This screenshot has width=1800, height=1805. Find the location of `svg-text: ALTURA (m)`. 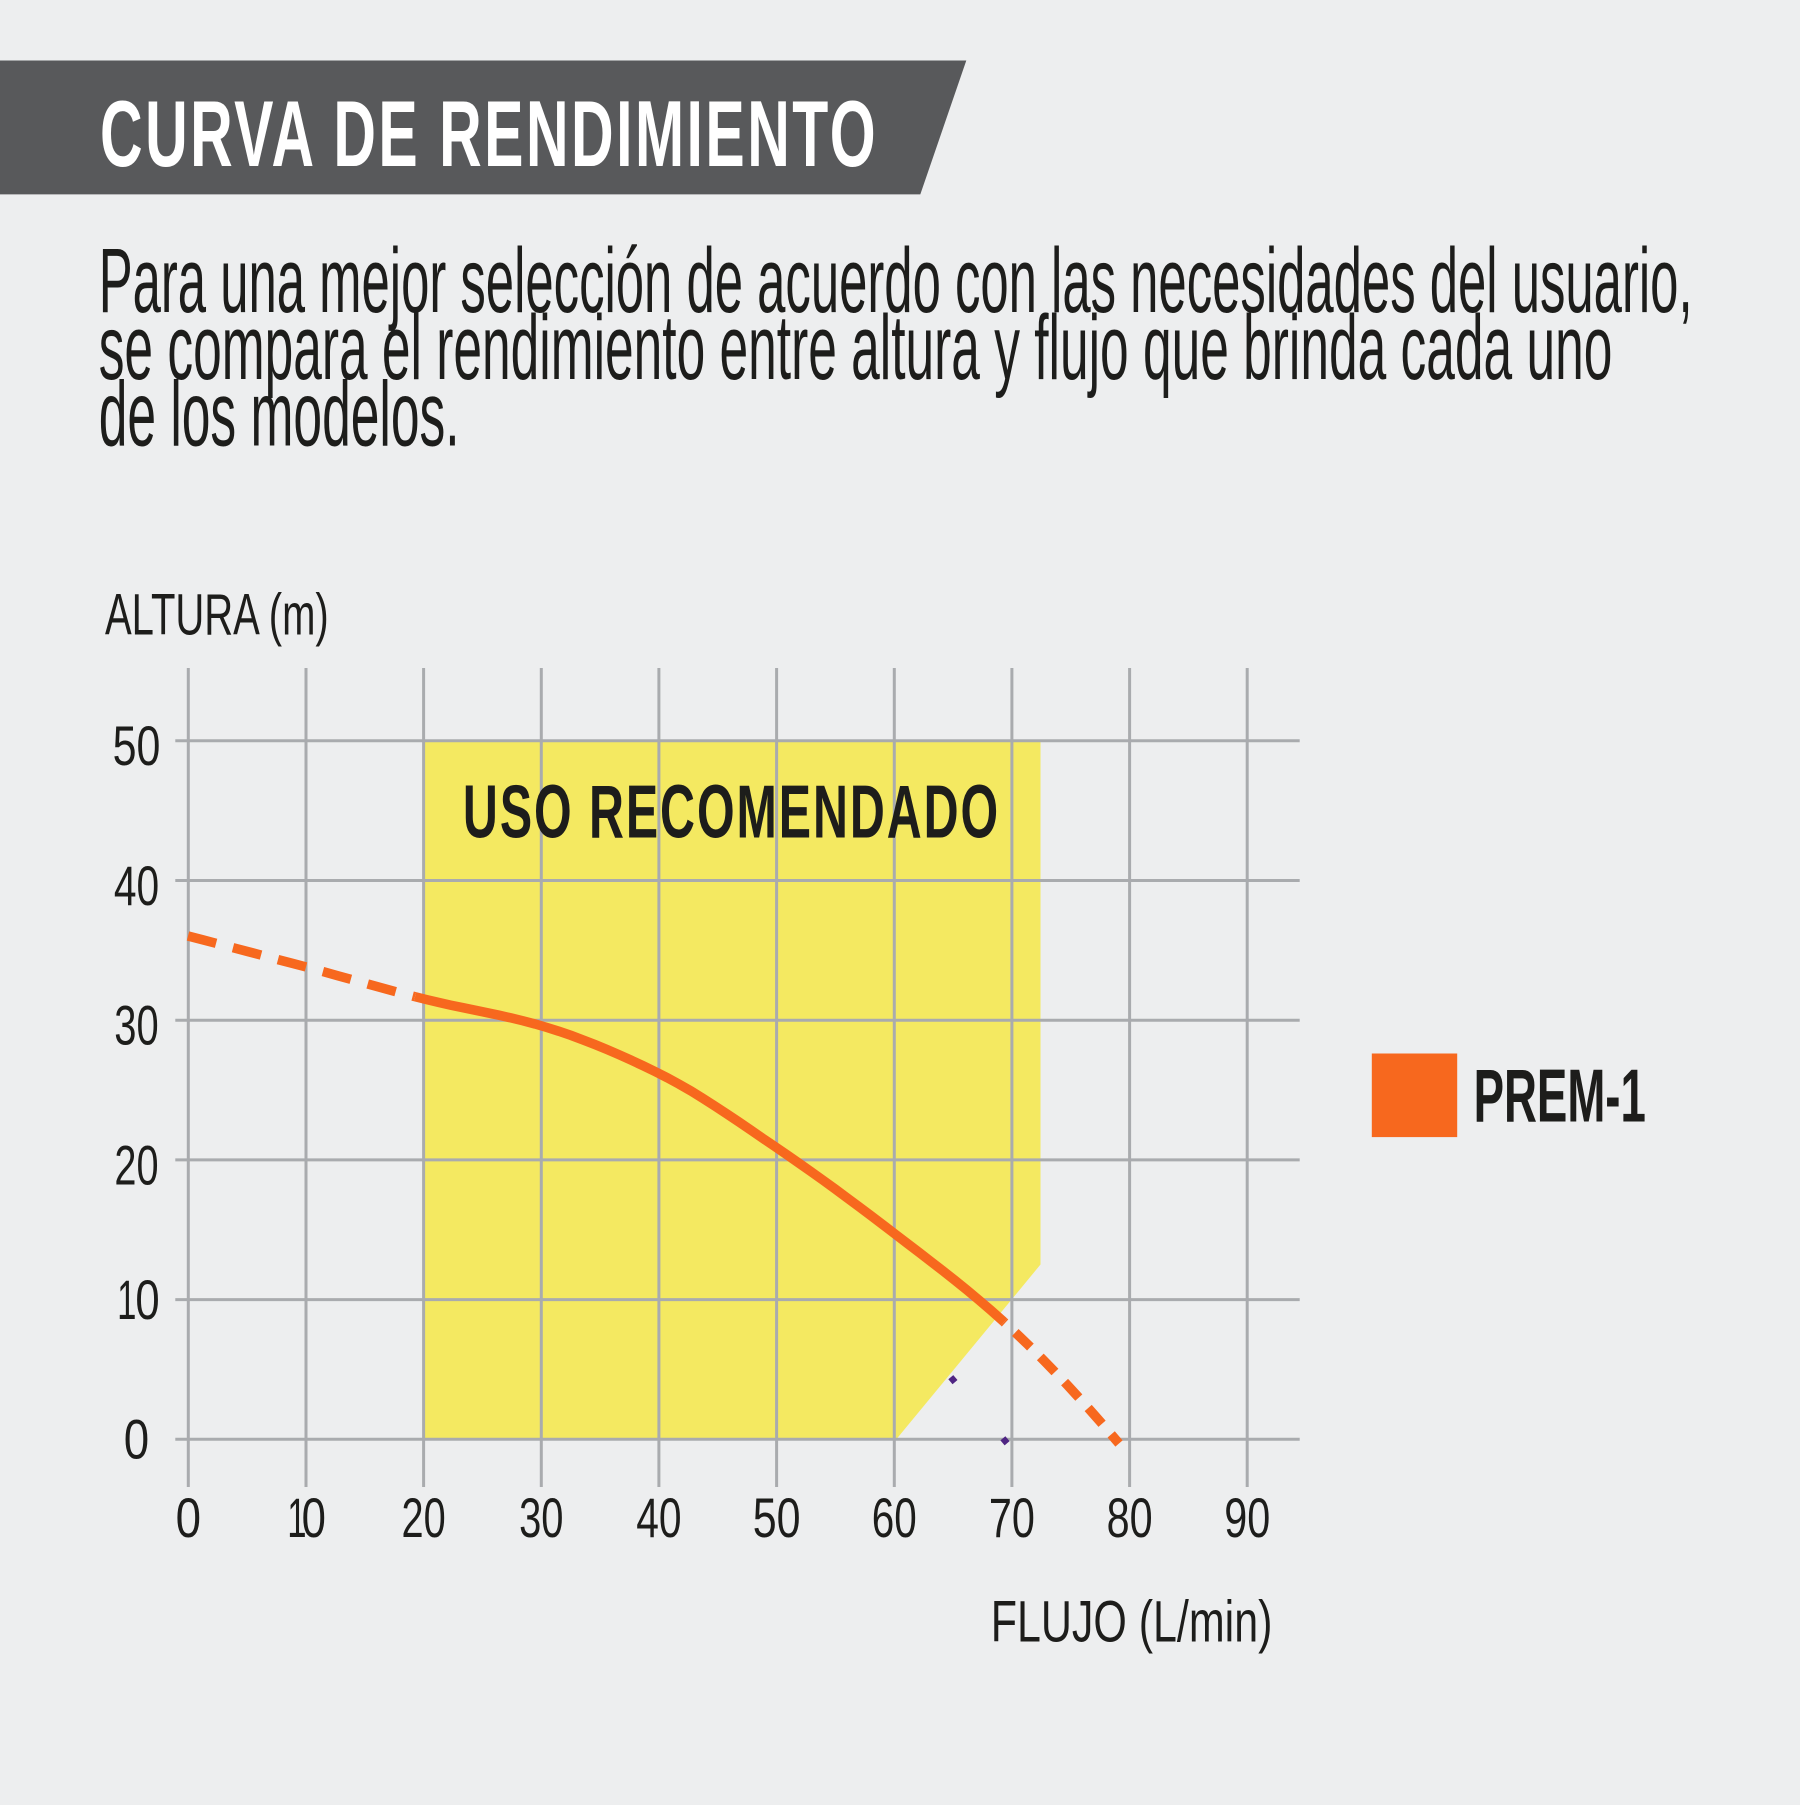

svg-text: ALTURA (m) is located at coordinates (217, 614).